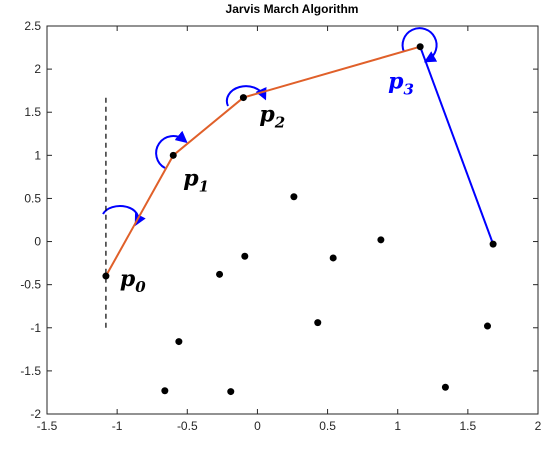 The image size is (550, 455). Describe the element at coordinates (409, 90) in the screenshot. I see `label-subscript: 3` at that location.